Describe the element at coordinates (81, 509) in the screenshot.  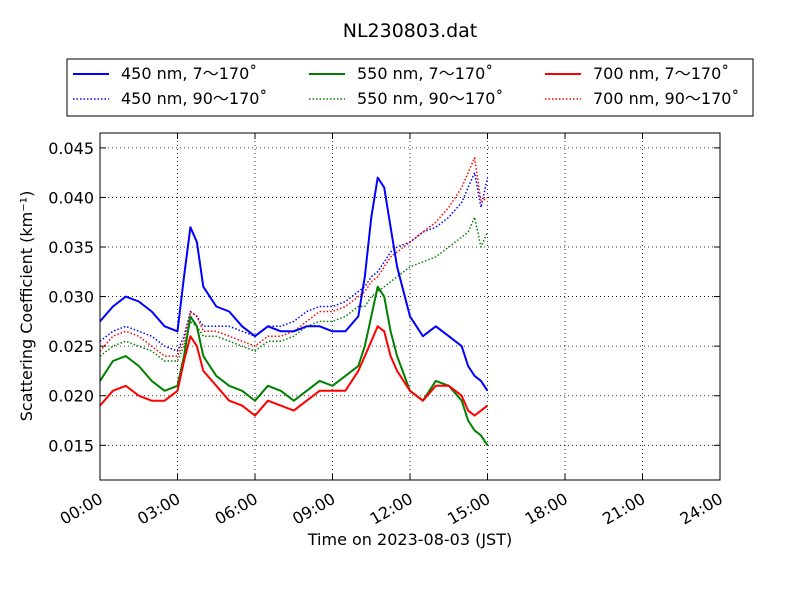
I see `x-tick-label: 00:00` at that location.